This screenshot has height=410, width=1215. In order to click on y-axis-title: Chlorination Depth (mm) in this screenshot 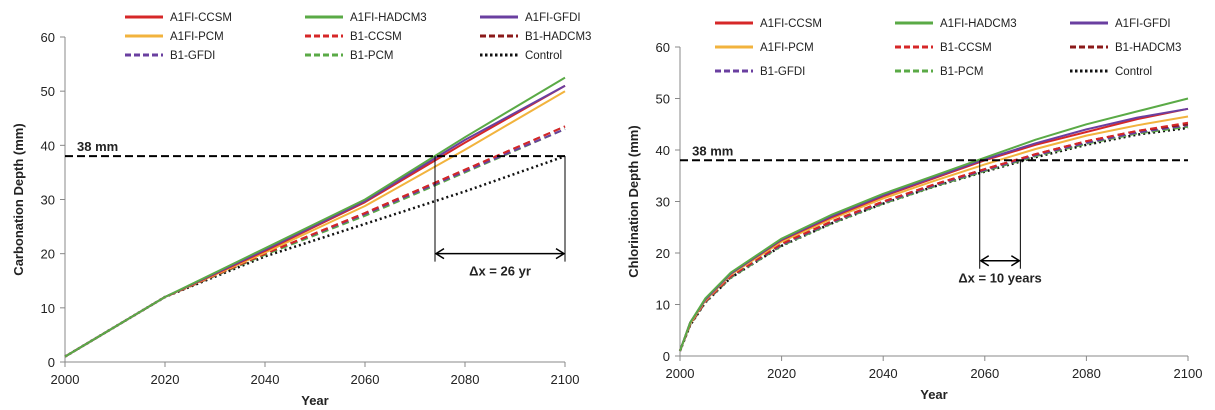, I will do `click(633, 201)`.